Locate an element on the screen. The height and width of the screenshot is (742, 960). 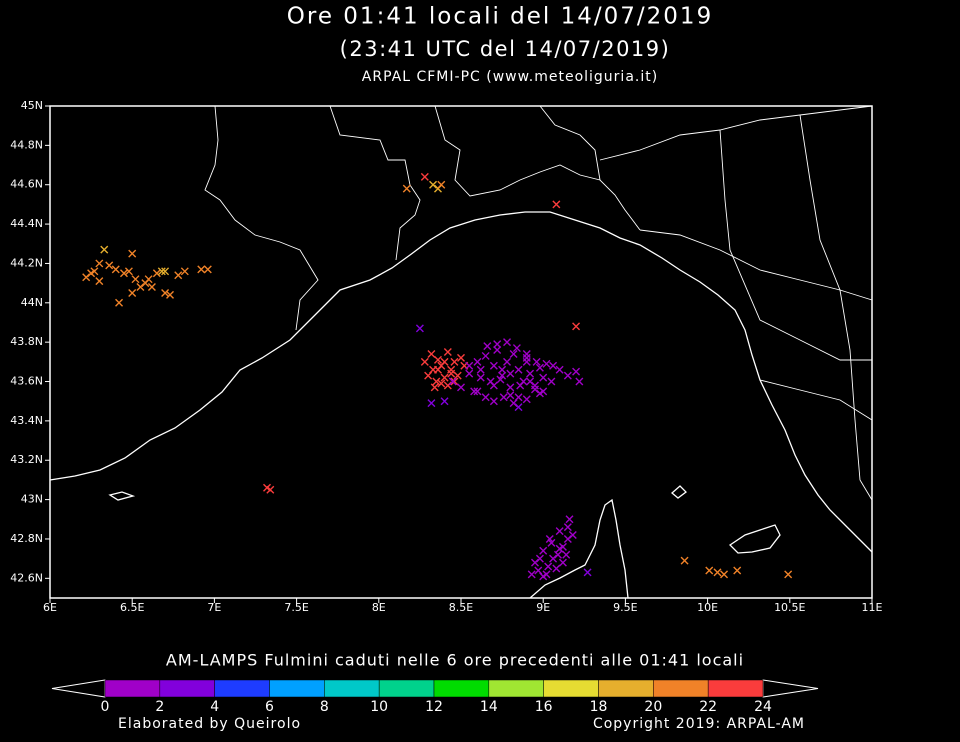
x-tick-label: 9E is located at coordinates (543, 607).